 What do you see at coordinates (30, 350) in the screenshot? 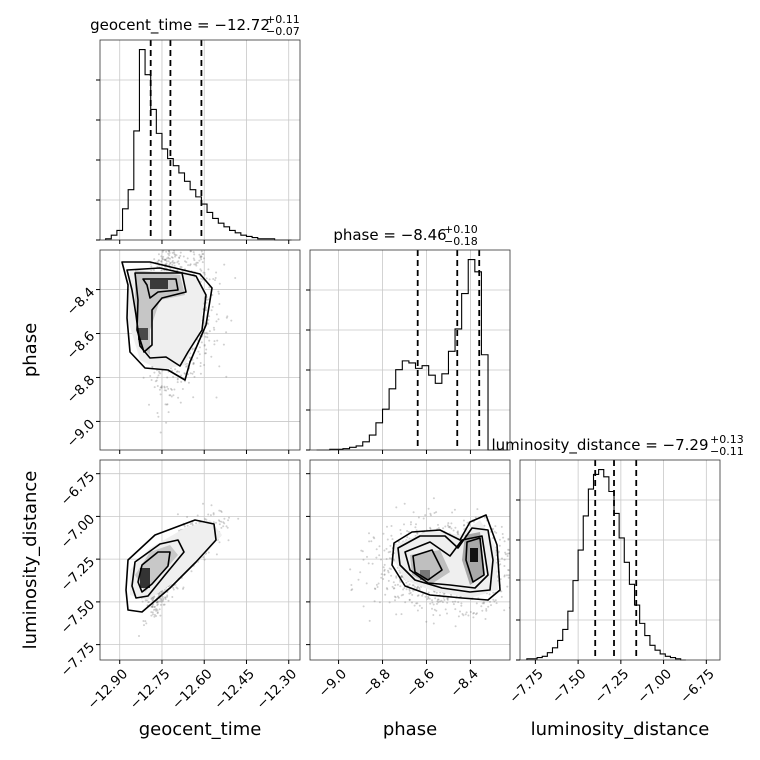
I see `y-axis-label-phase: phase` at bounding box center [30, 350].